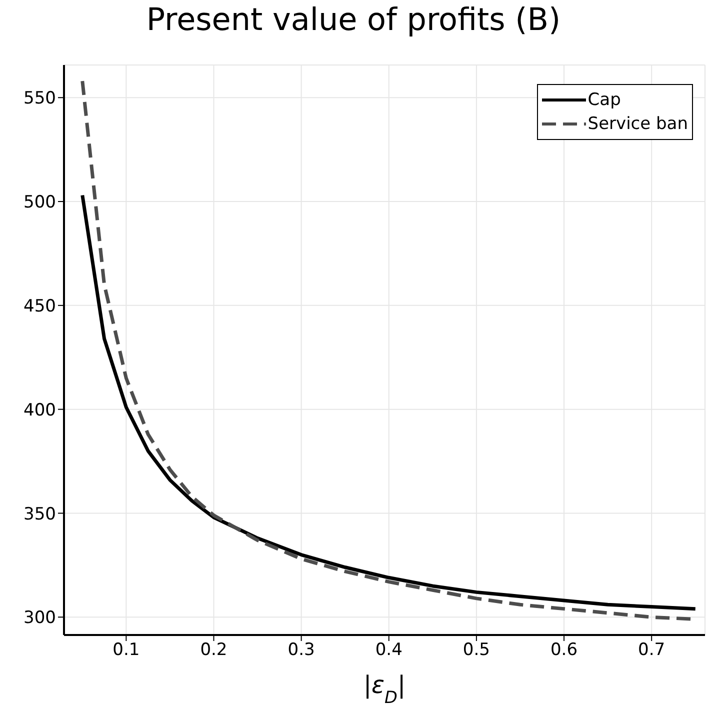 Image resolution: width=707 pixels, height=715 pixels. What do you see at coordinates (126, 650) in the screenshot?
I see `x-tick-label: 0.1` at bounding box center [126, 650].